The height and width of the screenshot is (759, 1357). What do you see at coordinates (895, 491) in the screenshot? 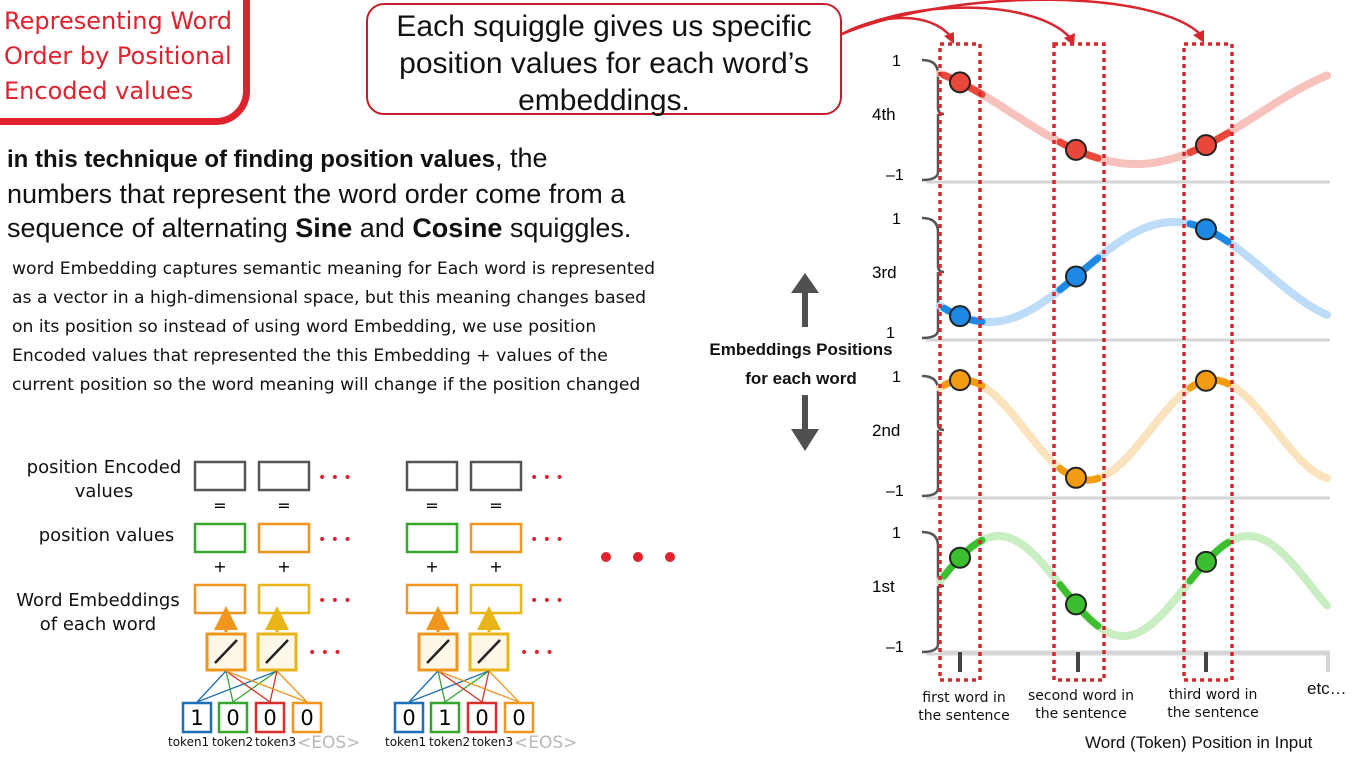
I see `y-tick-bottom: –1` at bounding box center [895, 491].